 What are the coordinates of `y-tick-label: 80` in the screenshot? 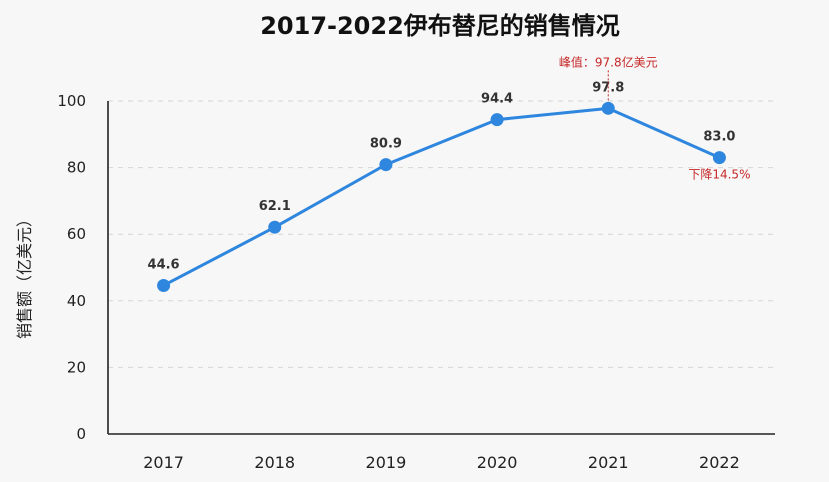 It's located at (76, 168).